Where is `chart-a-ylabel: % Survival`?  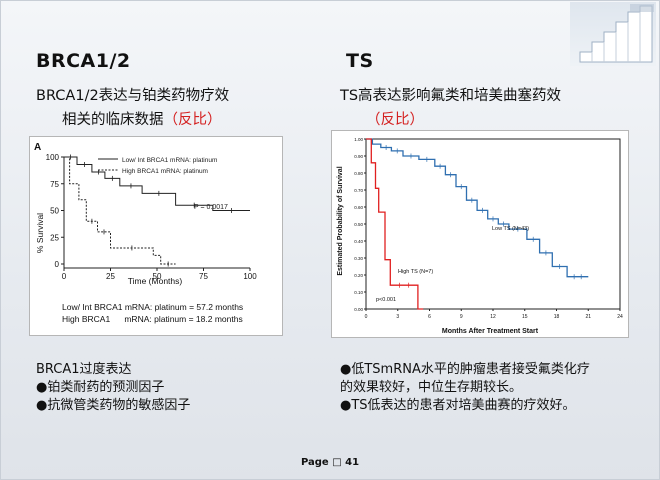 chart-a-ylabel: % Survival is located at coordinates (40, 233).